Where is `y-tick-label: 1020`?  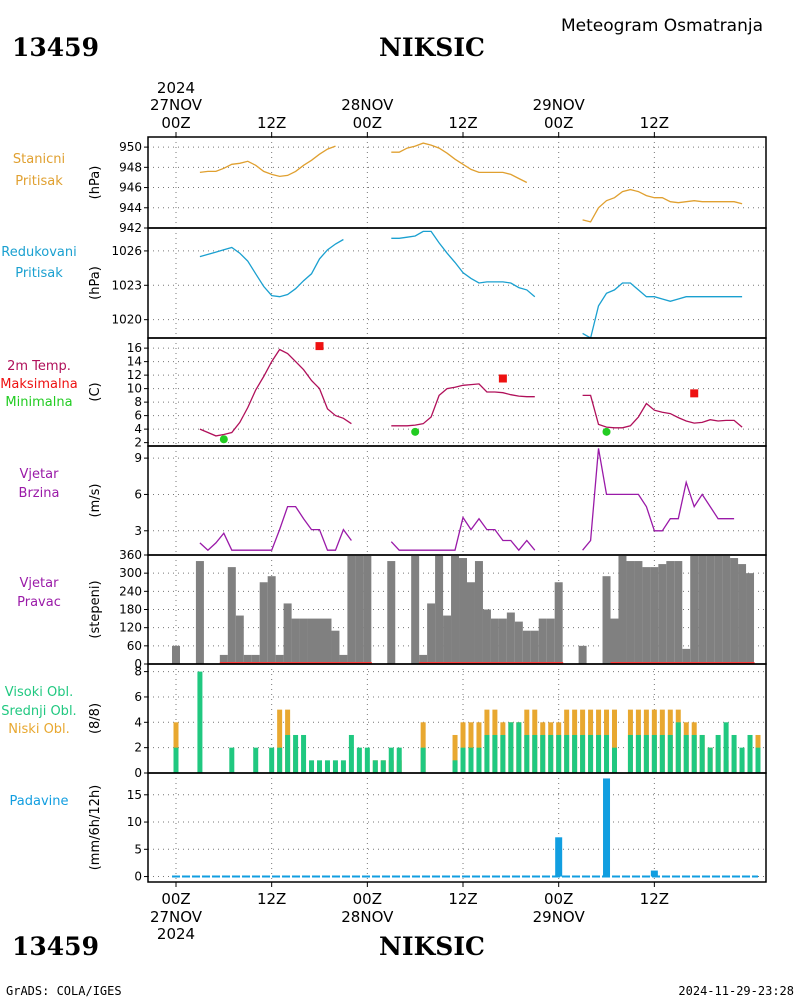
y-tick-label: 1020 is located at coordinates (126, 320).